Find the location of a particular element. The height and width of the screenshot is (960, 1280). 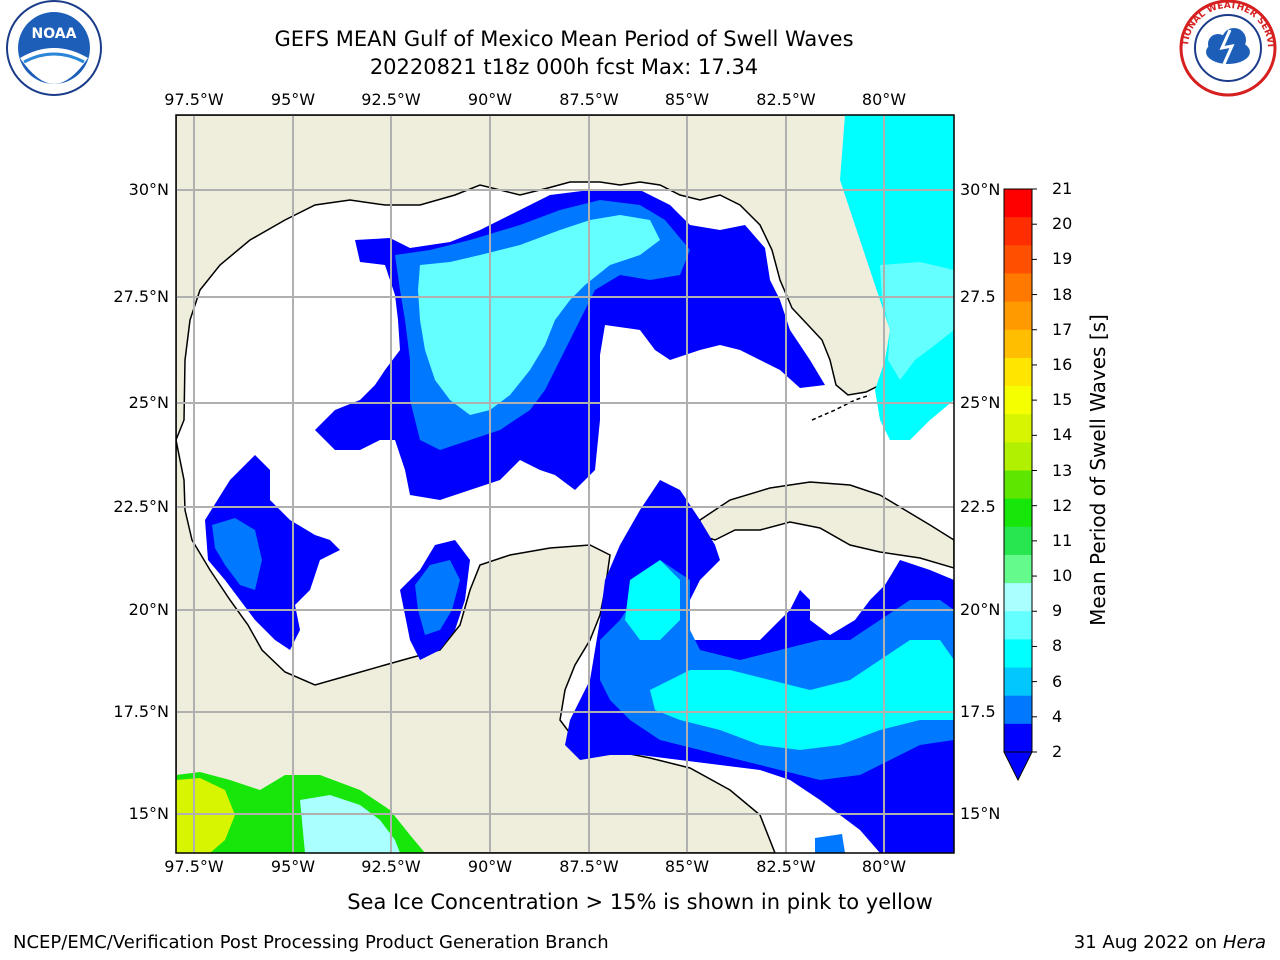

colorbar-tick-label: 10 is located at coordinates (1062, 576).